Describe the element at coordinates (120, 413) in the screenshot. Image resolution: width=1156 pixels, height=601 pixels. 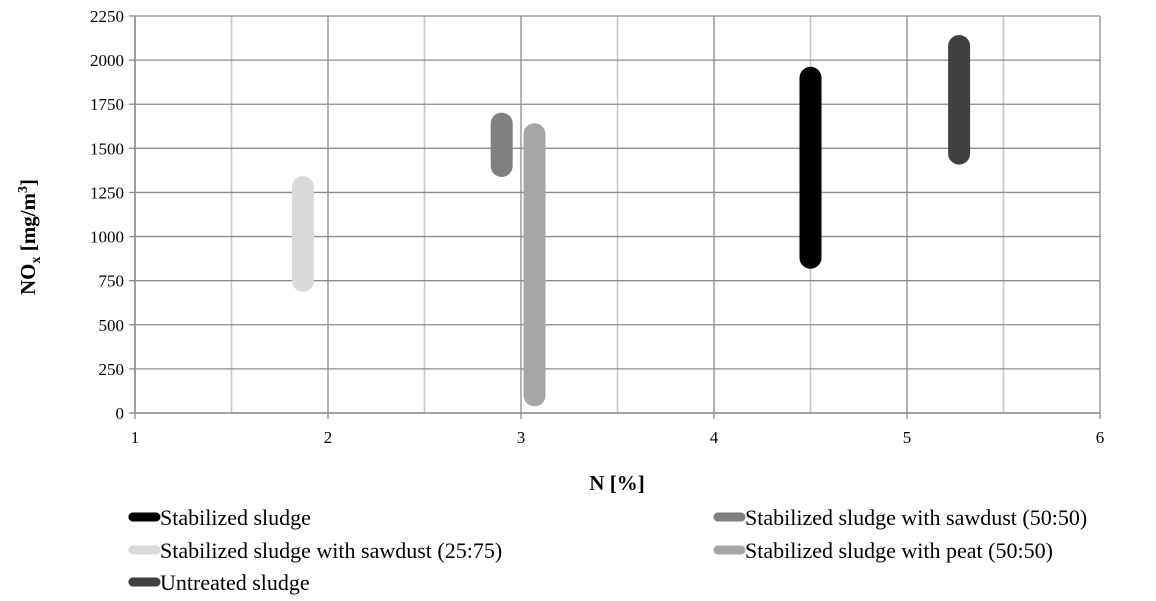
I see `y-tick-label: 0` at that location.